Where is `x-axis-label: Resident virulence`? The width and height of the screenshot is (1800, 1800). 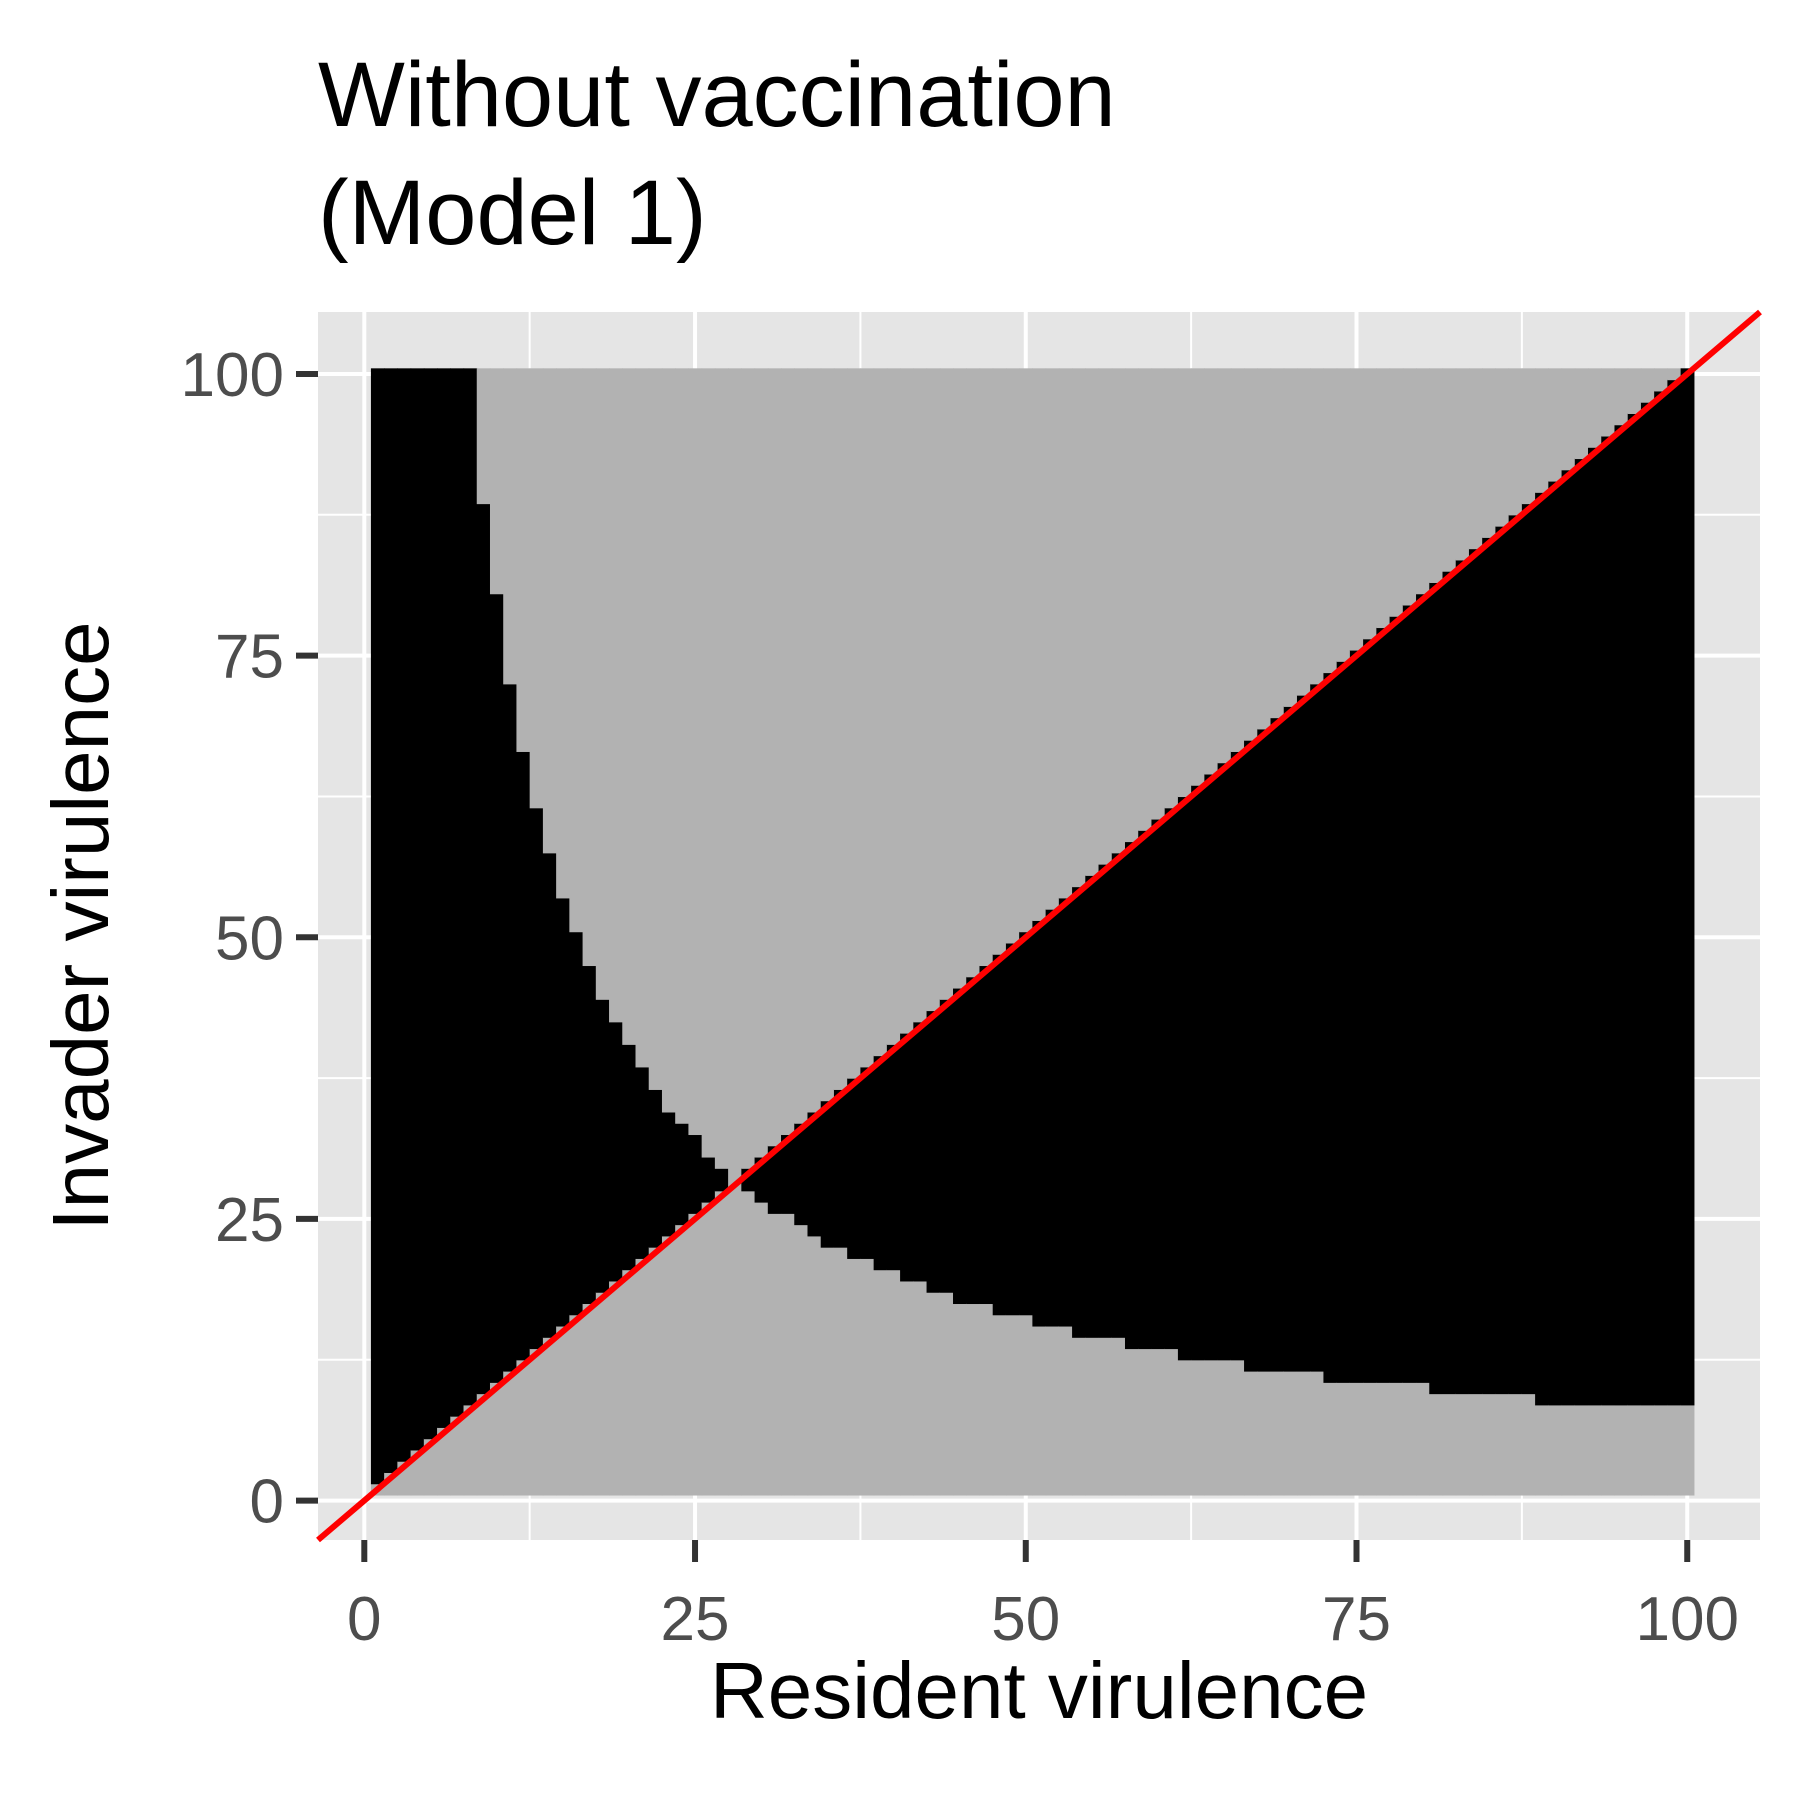
x-axis-label: Resident virulence is located at coordinates (1039, 1690).